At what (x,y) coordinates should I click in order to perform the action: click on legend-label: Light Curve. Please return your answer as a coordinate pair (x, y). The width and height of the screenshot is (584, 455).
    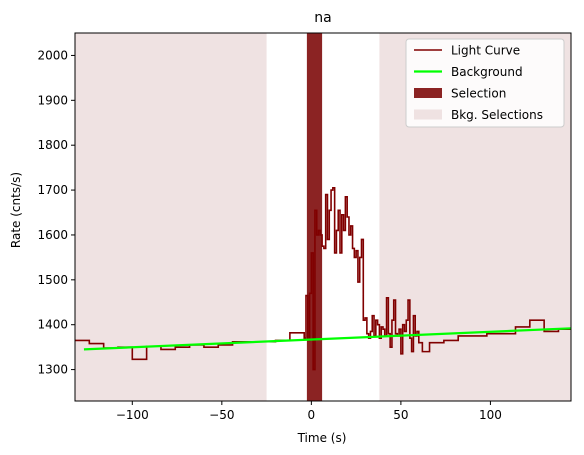
    Looking at the image, I should click on (485, 51).